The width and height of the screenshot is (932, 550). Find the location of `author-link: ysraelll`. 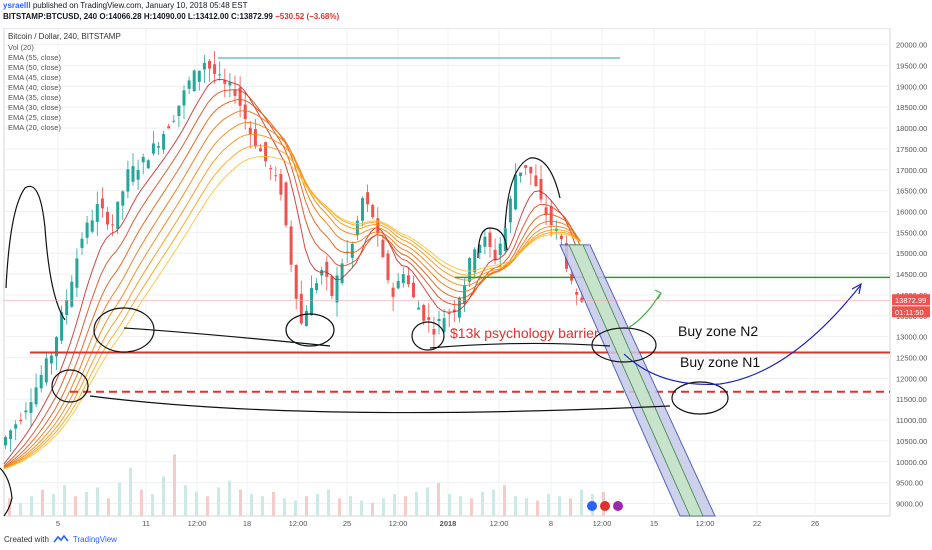

author-link: ysraelll is located at coordinates (17, 5).